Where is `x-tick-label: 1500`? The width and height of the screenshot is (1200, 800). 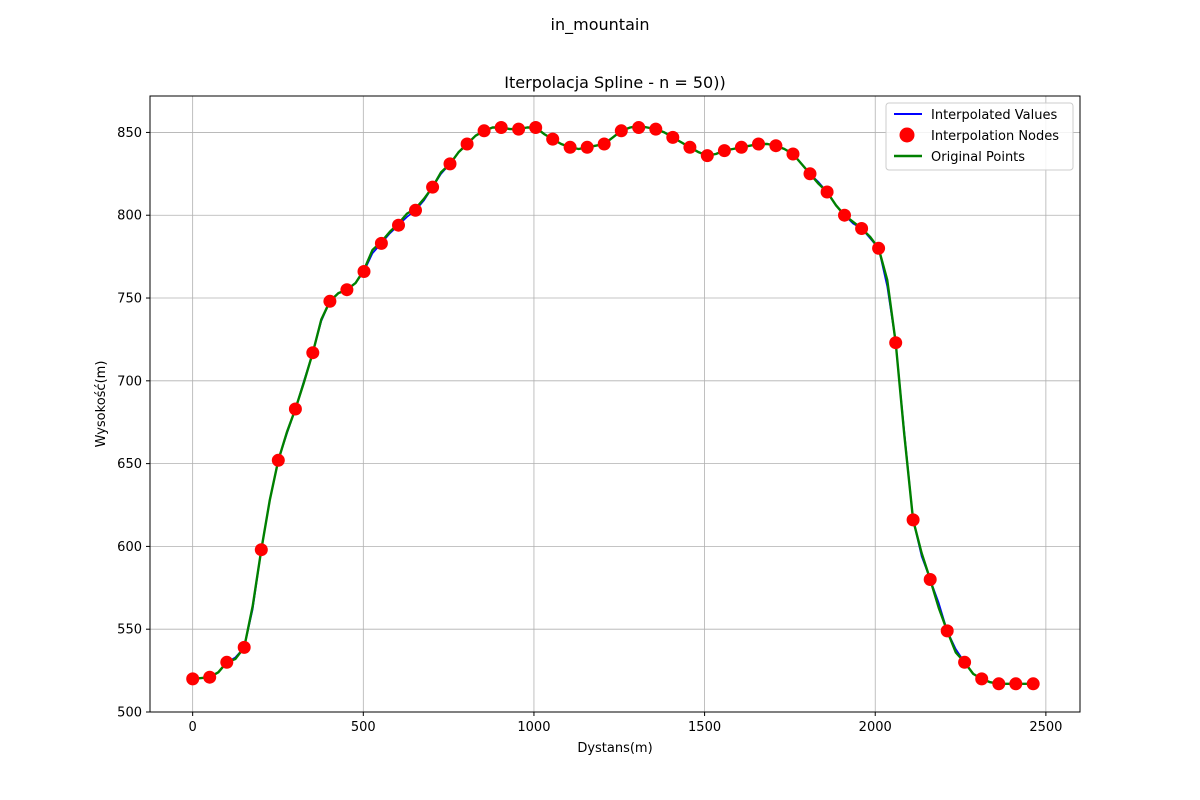
x-tick-label: 1500 is located at coordinates (704, 727).